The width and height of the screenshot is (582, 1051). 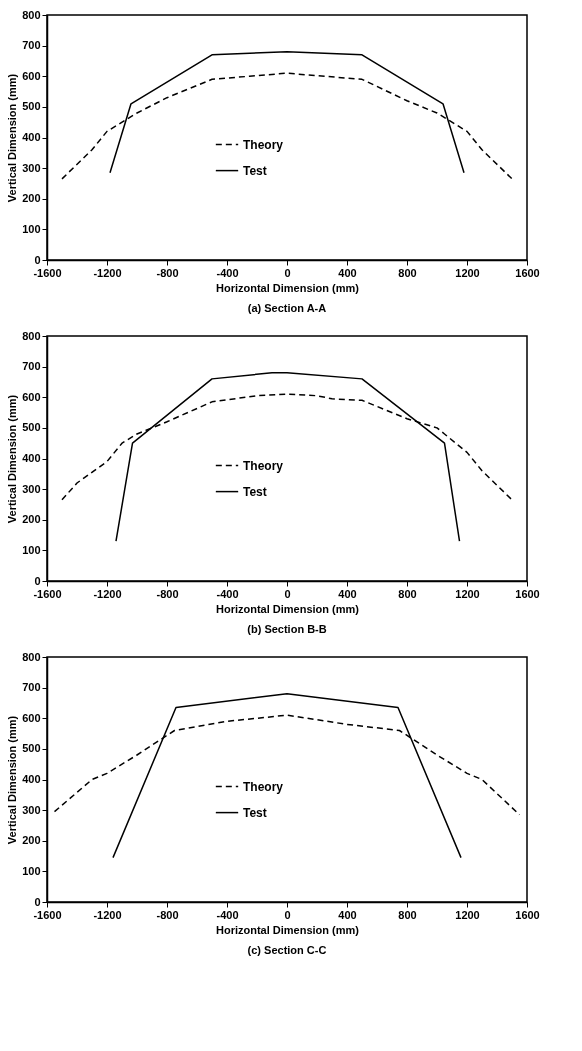 I want to click on text: (b) Section B-B, so click(x=287, y=629).